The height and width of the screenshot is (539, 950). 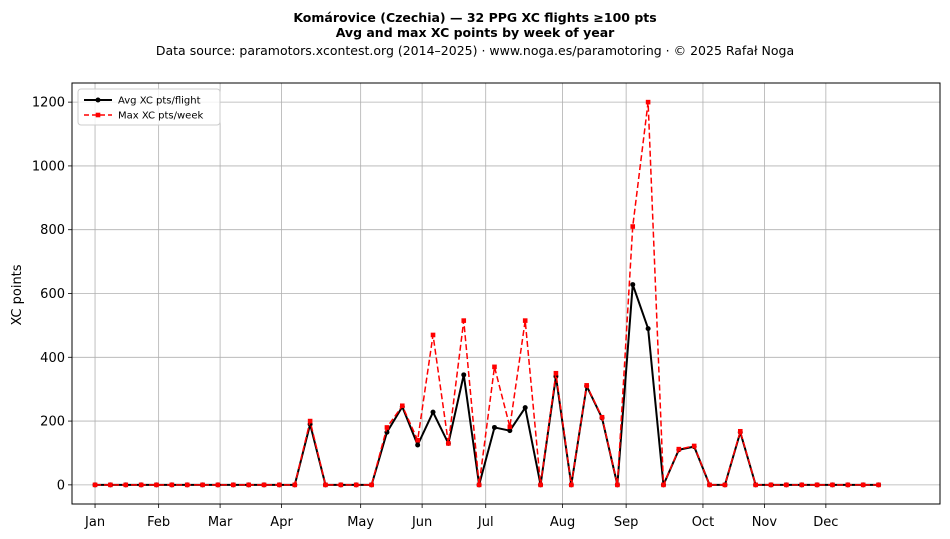 What do you see at coordinates (360, 522) in the screenshot?
I see `x-tick-label: May` at bounding box center [360, 522].